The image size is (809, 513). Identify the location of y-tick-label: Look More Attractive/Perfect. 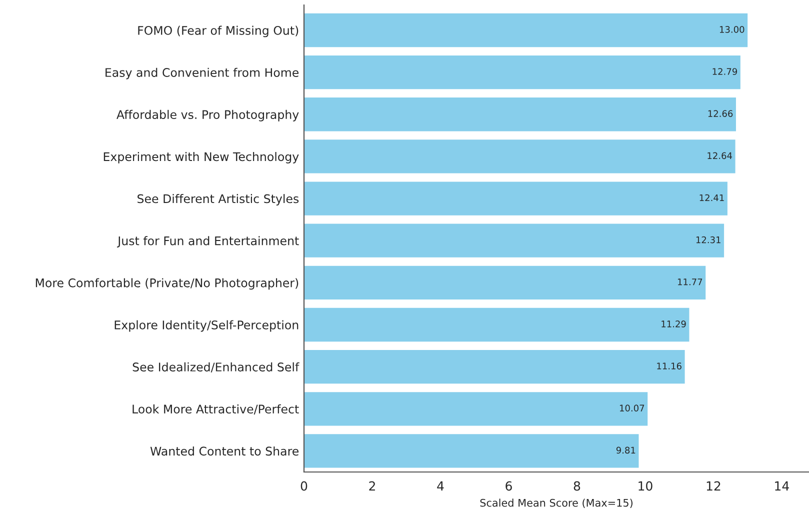
(215, 409).